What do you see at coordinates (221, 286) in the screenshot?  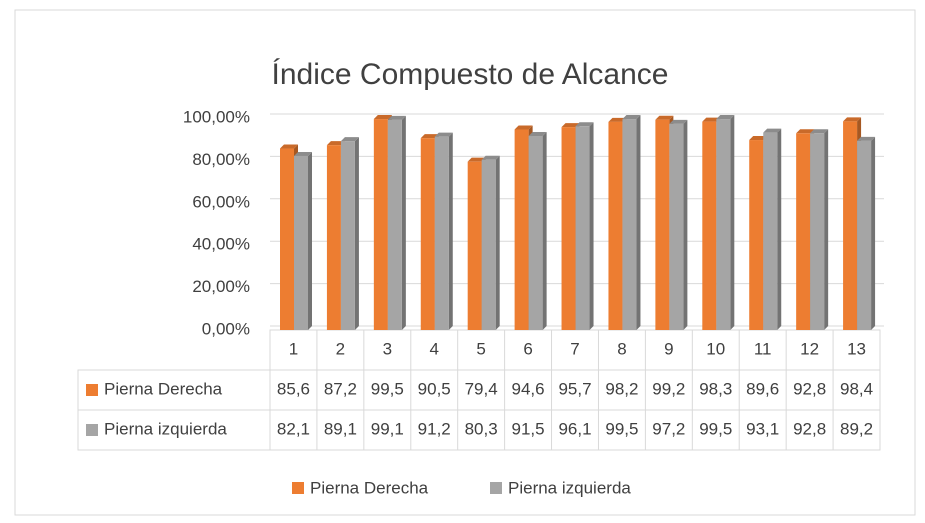 I see `y-tick-label: 20,00%` at bounding box center [221, 286].